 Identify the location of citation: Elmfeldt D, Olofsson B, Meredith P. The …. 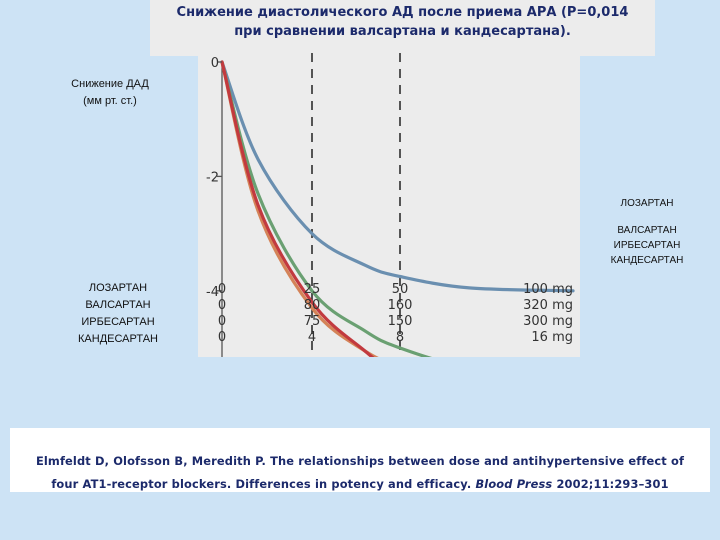
(360, 460).